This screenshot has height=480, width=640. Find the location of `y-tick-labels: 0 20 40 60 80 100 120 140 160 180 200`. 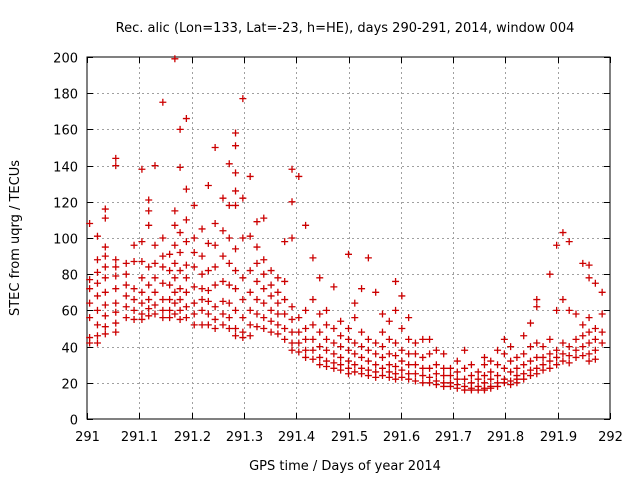

y-tick-labels: 0 20 40 60 80 100 120 140 160 180 200 is located at coordinates (65, 240).